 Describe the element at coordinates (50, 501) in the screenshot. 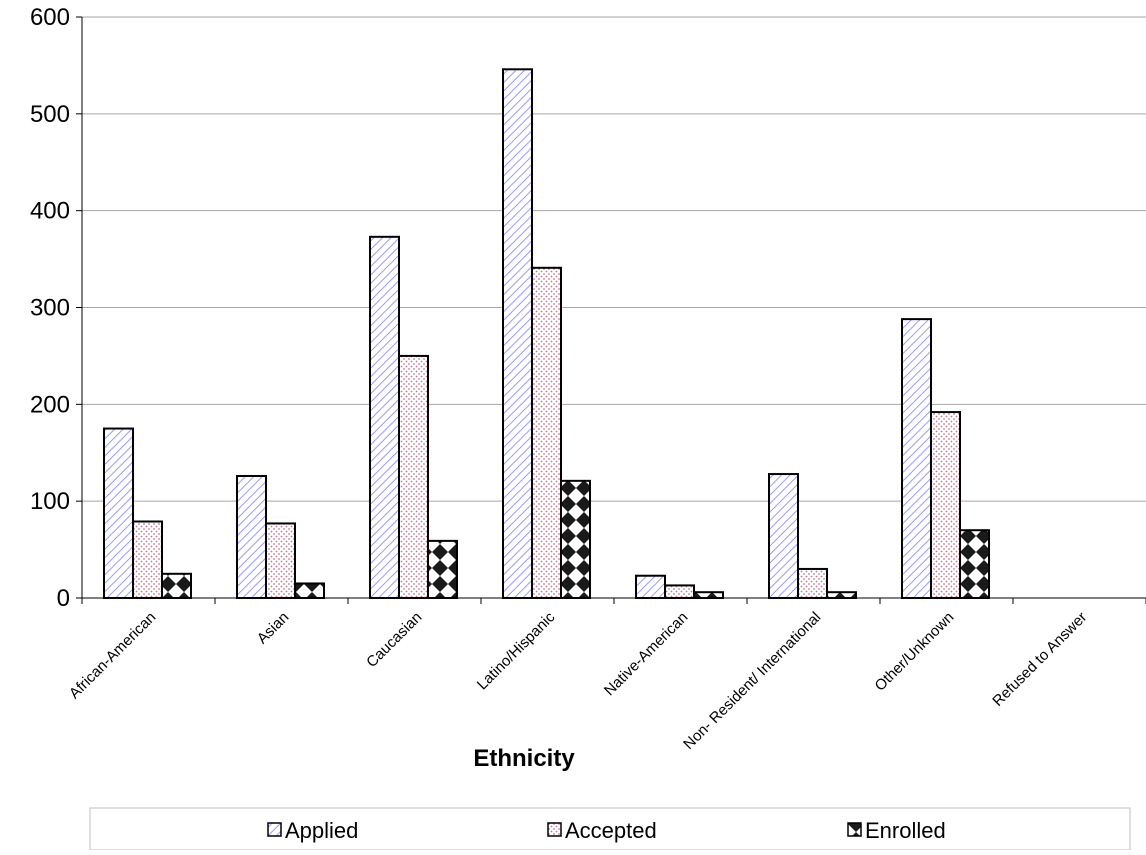

I see `y-tick-label: 100` at that location.